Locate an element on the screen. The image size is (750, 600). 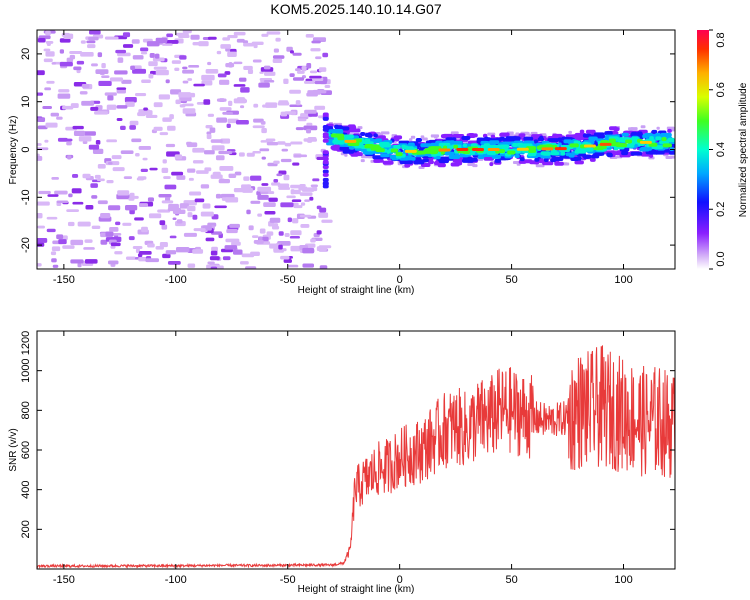
colorbar-label: Normalized spectral amplitude is located at coordinates (743, 149).